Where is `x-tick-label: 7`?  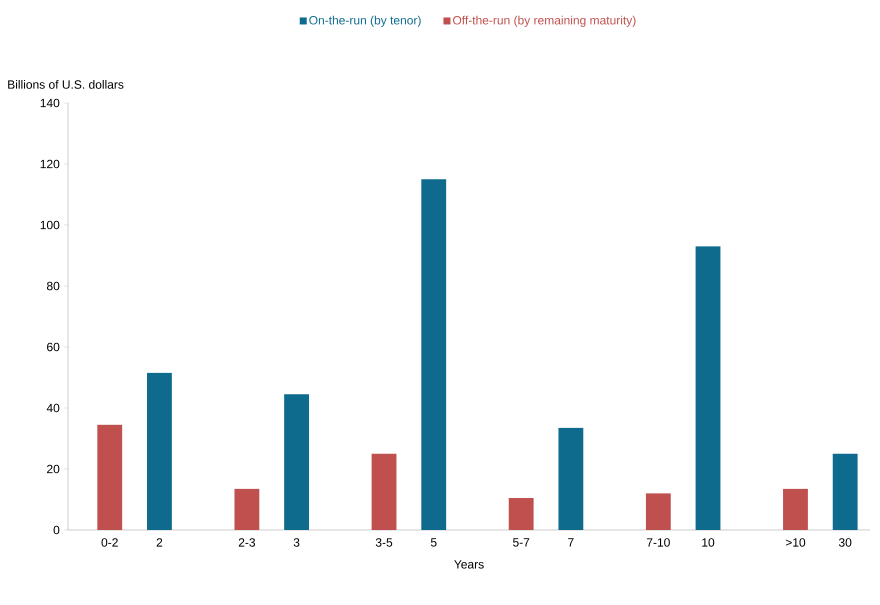
x-tick-label: 7 is located at coordinates (571, 542).